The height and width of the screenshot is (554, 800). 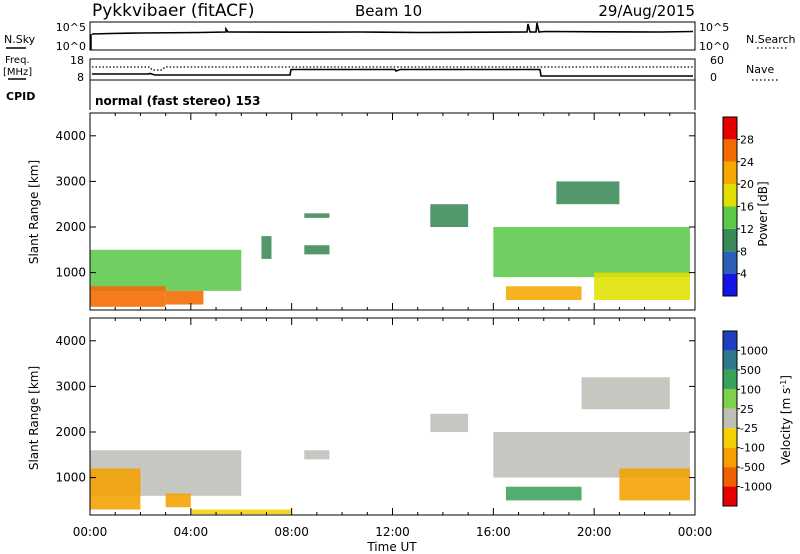 I want to click on time-tick-label-3: 12:00, so click(x=392, y=532).